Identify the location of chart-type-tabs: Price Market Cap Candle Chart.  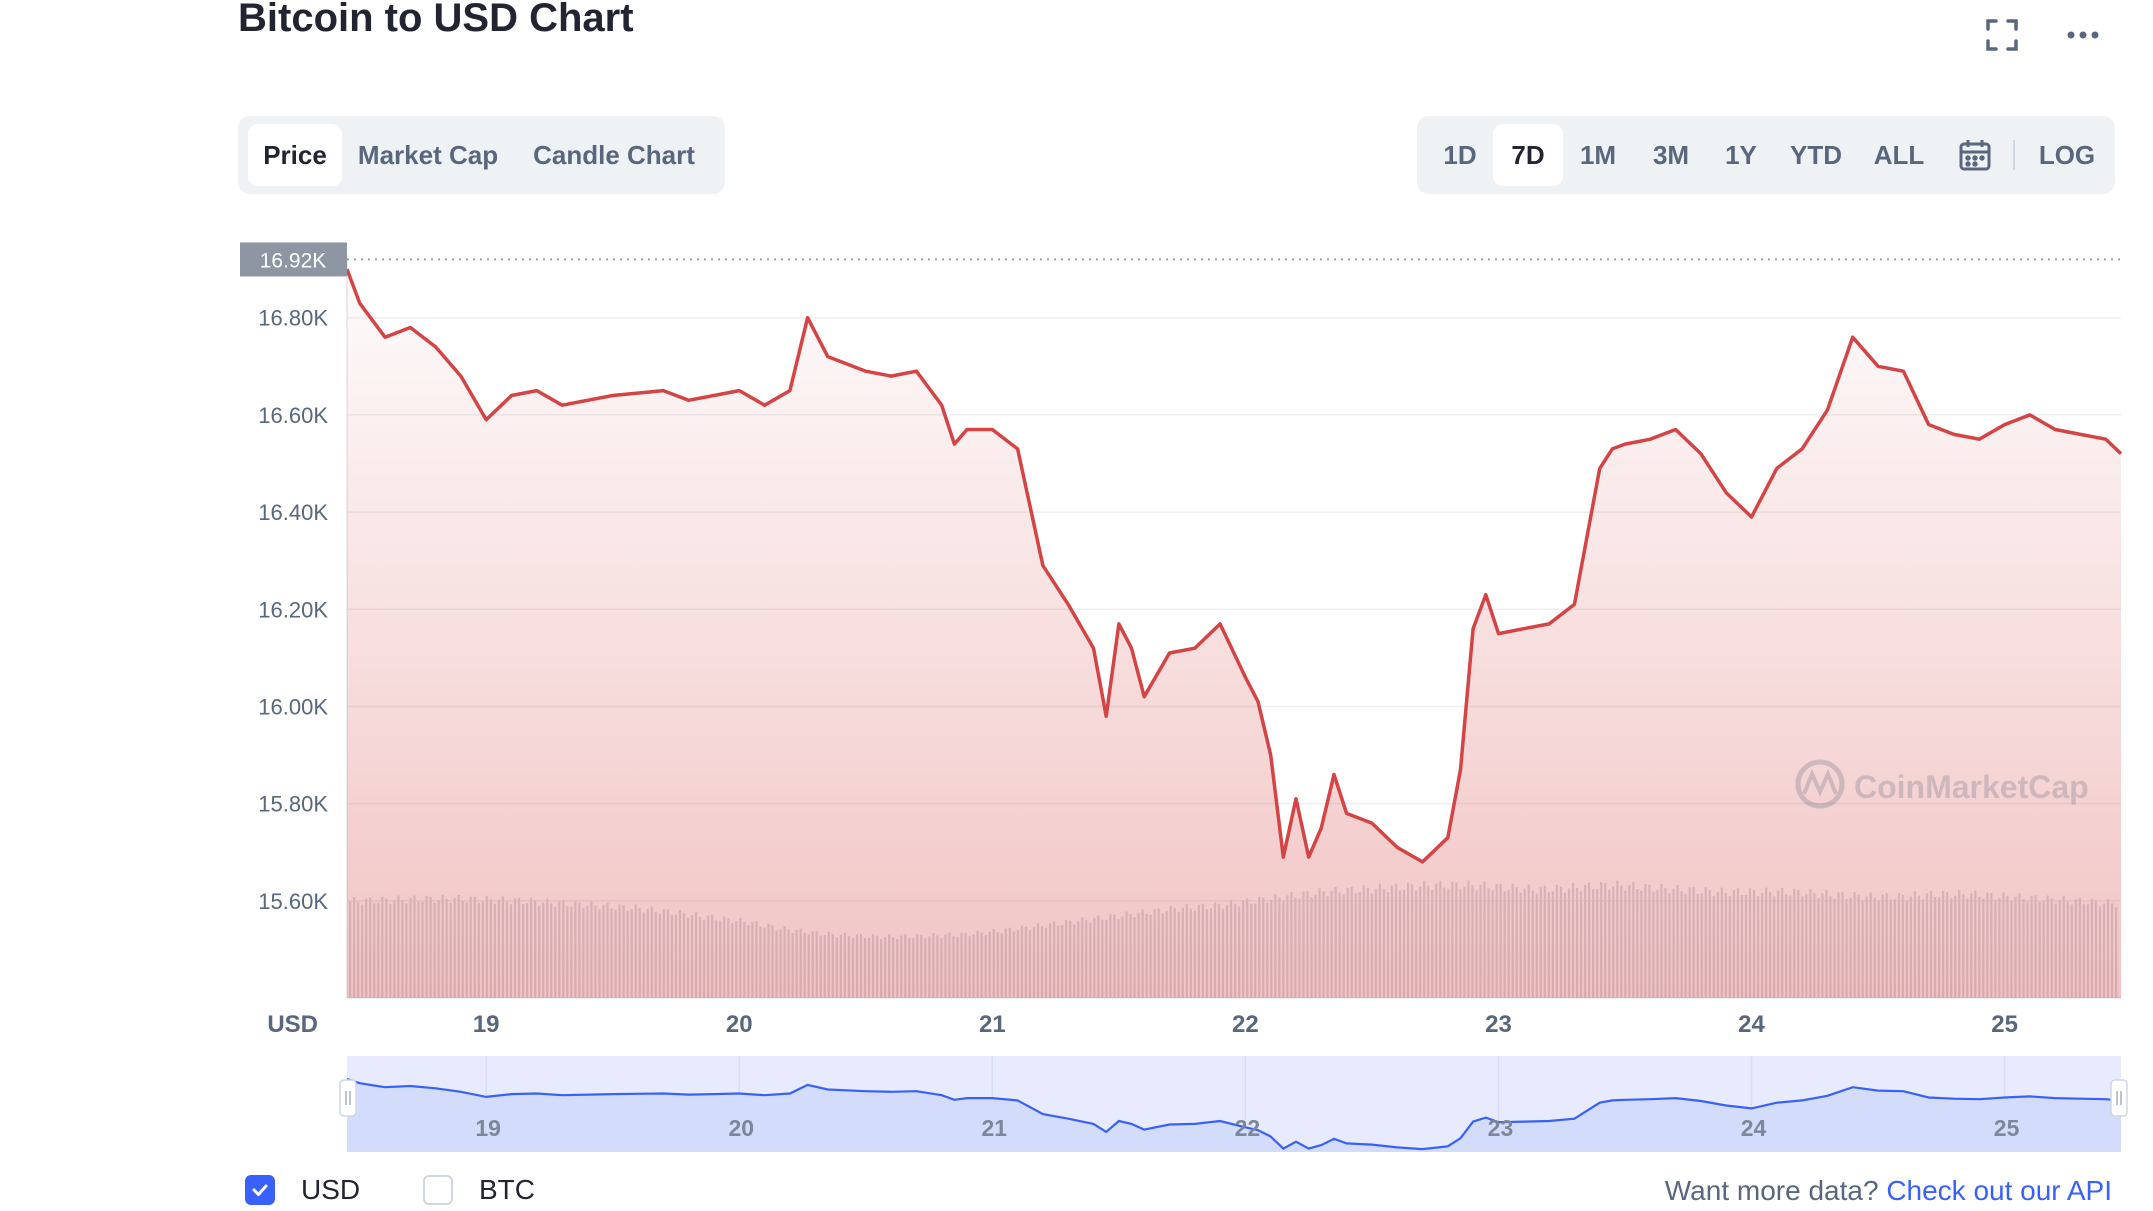
(481, 155).